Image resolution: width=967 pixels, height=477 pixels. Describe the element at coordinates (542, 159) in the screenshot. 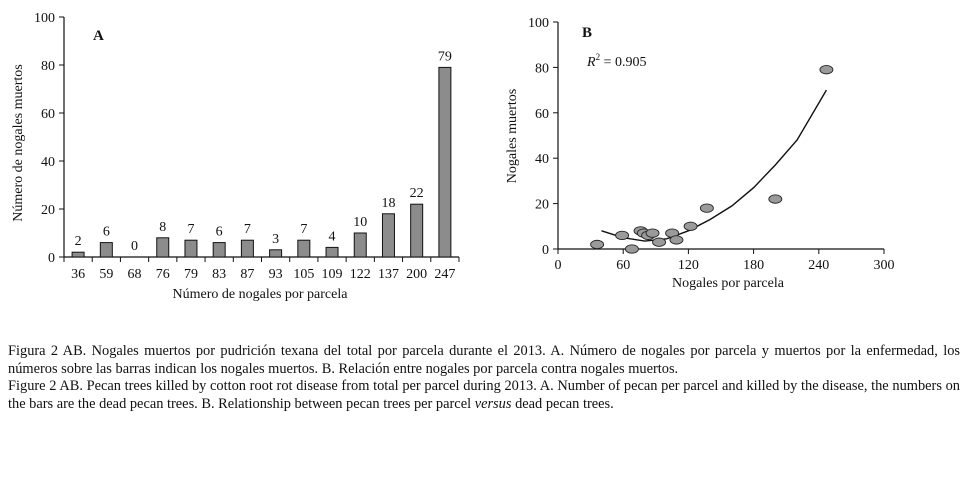

I see `chart-b-y-tick-label: 40` at that location.